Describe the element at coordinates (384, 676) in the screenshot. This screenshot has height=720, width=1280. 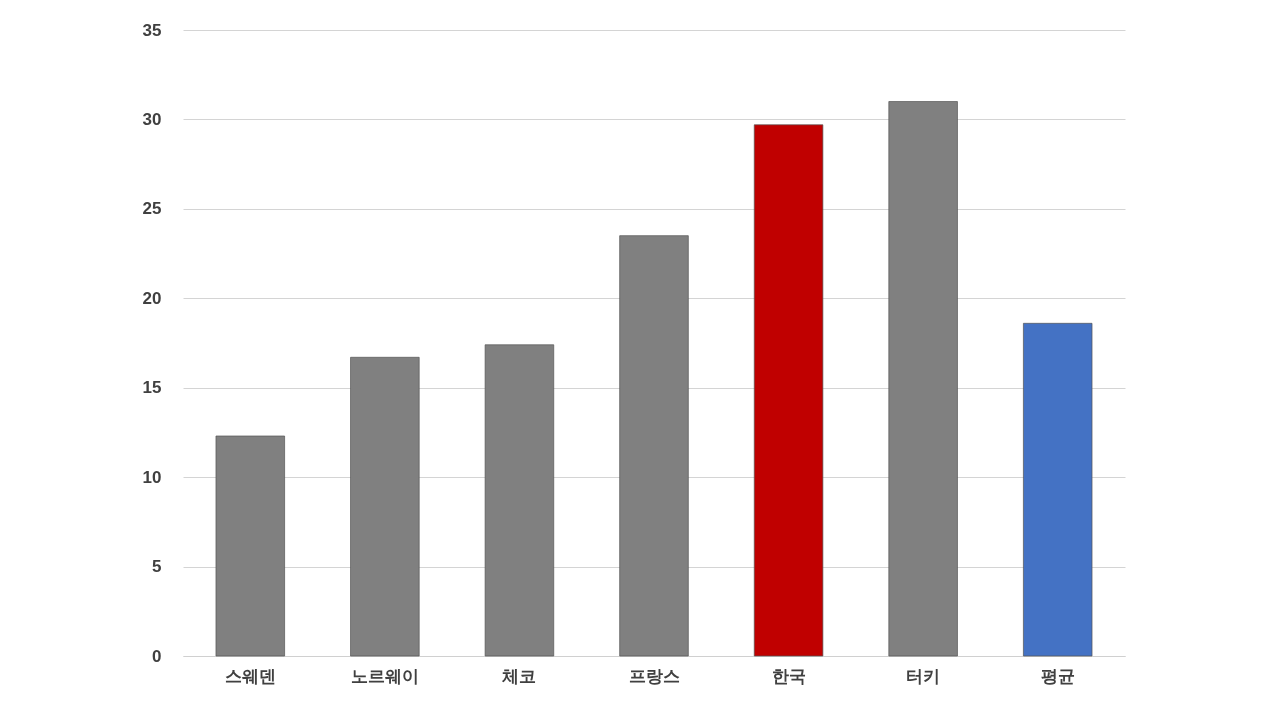
I see `x-tick-label: 노르웨이` at that location.